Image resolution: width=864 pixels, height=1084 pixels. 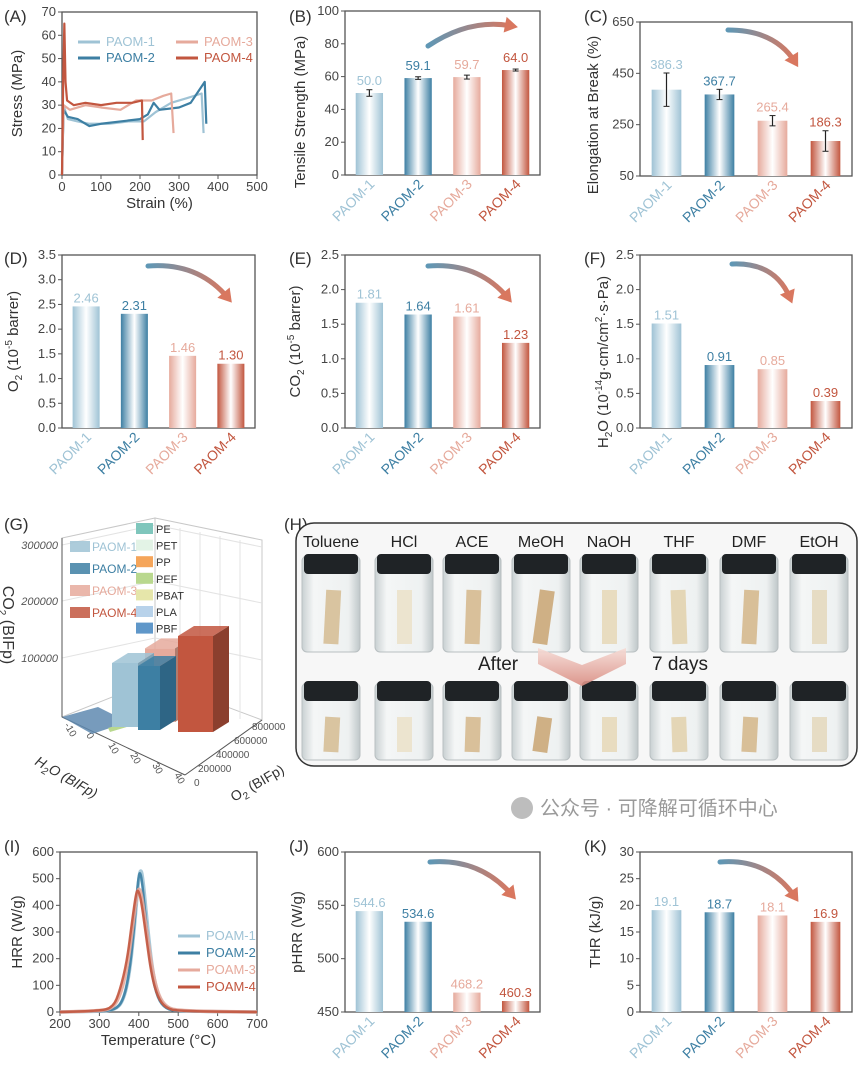 What do you see at coordinates (330, 392) in the screenshot?
I see `y-tick-label: 0.5` at bounding box center [330, 392].